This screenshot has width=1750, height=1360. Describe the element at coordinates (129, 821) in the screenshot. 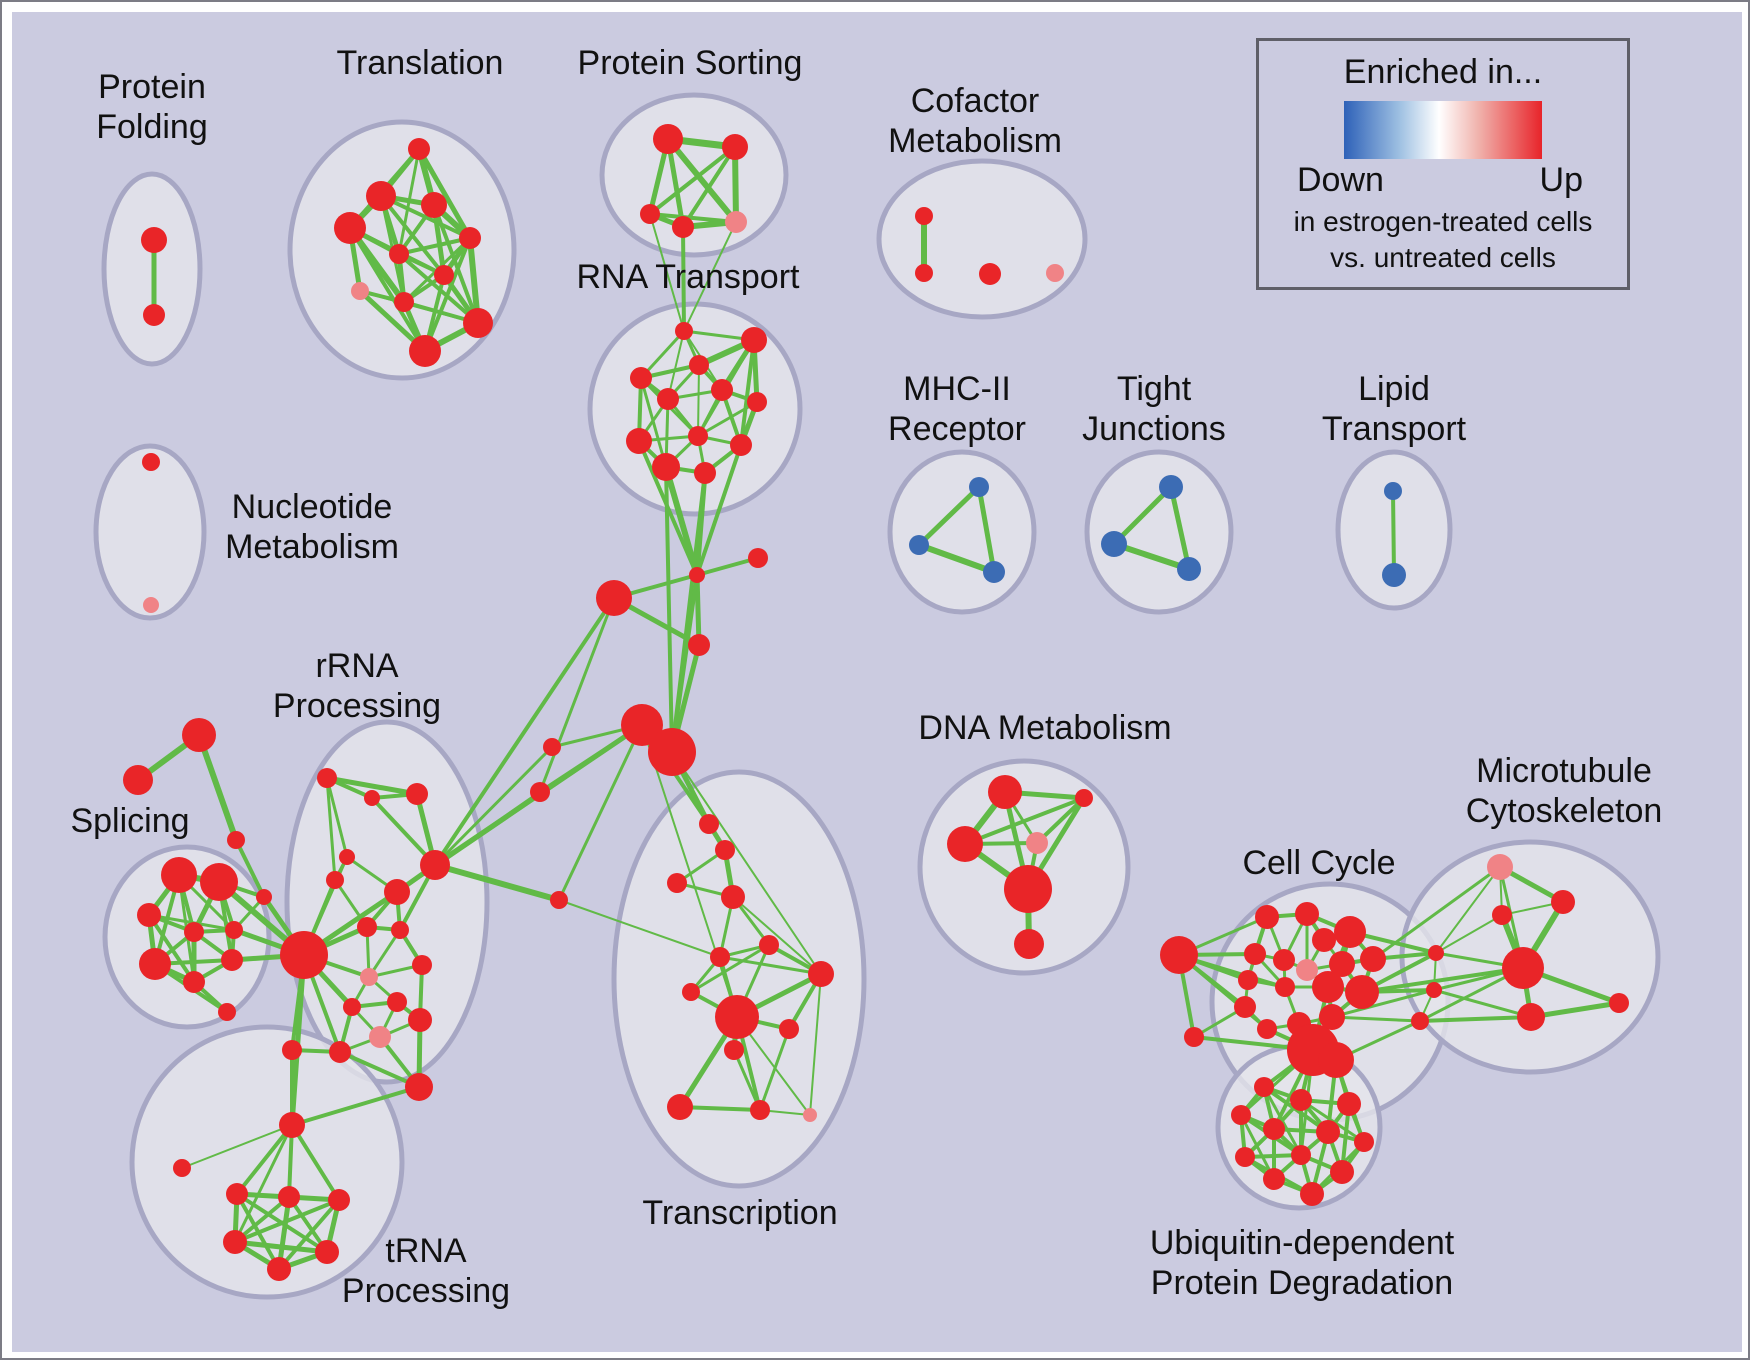

I see `cluster-label-splicing: Splicing` at that location.